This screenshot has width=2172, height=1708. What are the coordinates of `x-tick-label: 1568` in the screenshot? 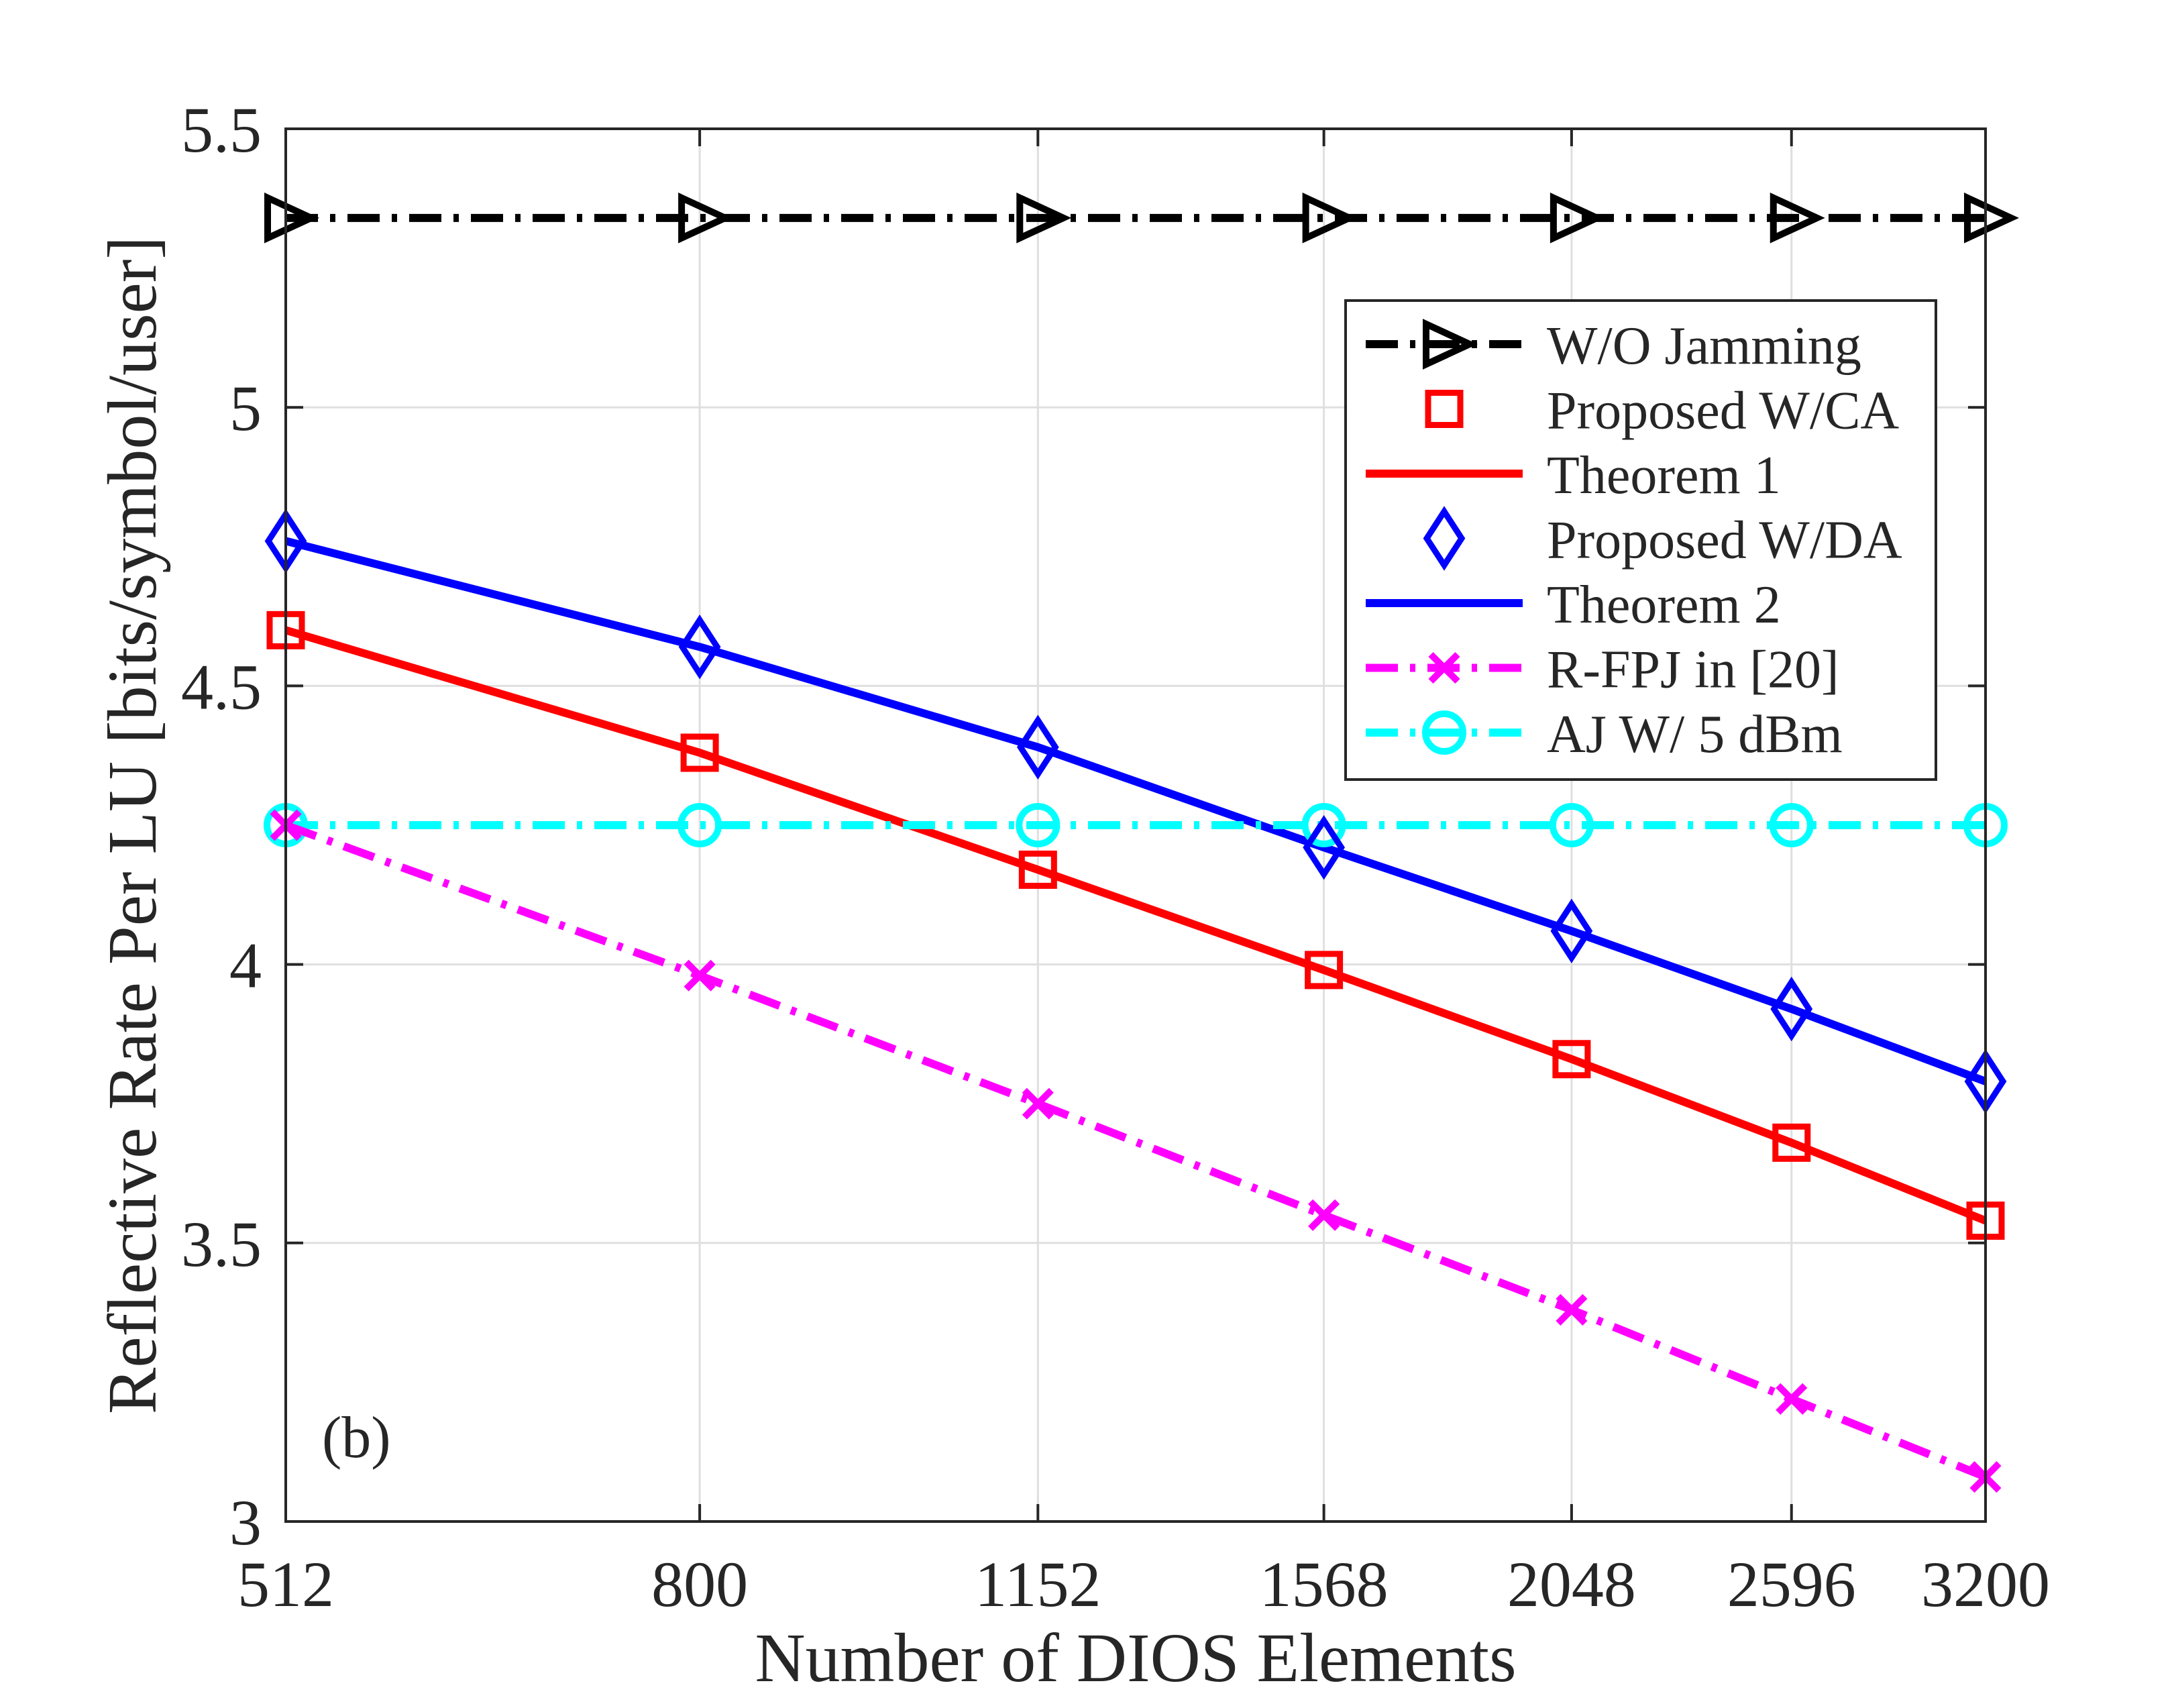 It's located at (1324, 1584).